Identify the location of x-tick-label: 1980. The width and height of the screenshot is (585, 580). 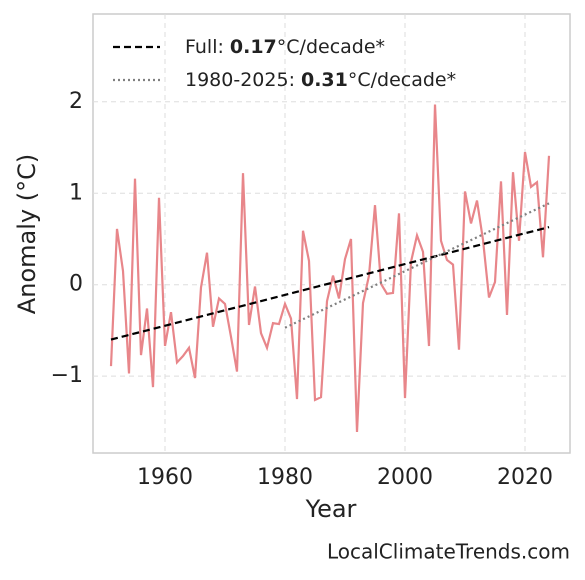
(285, 477).